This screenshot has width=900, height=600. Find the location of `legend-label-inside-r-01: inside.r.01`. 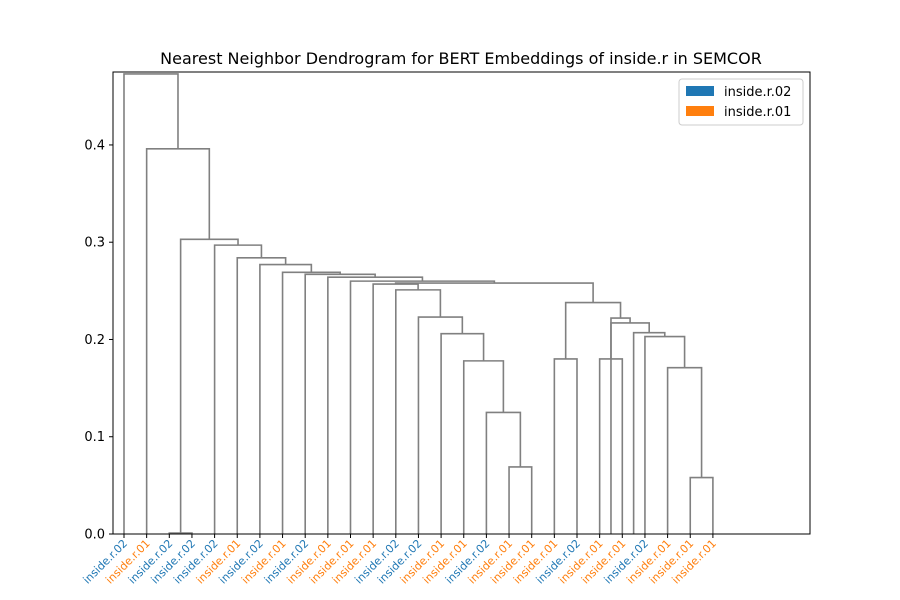

legend-label-inside-r-01: inside.r.01 is located at coordinates (757, 112).